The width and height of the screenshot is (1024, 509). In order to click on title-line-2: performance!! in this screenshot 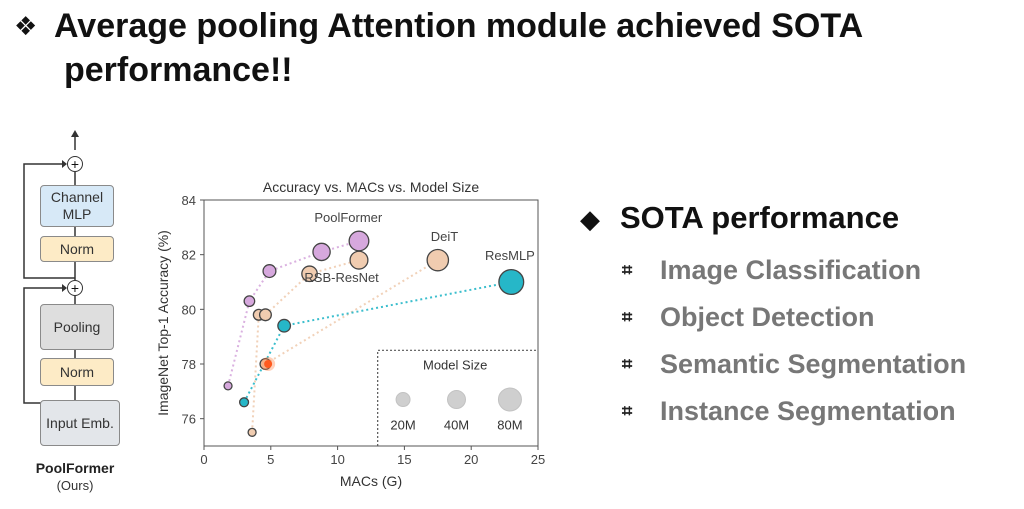, I will do `click(178, 70)`.